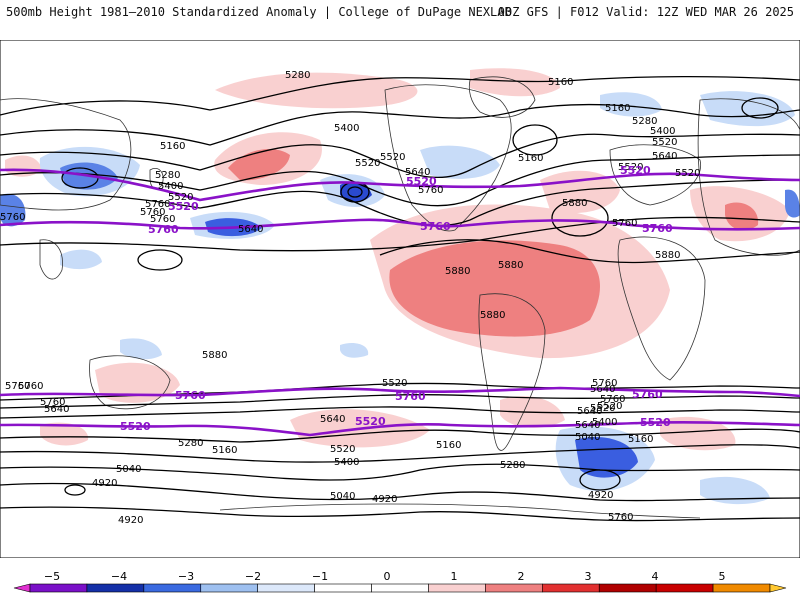 The width and height of the screenshot is (800, 600). I want to click on coastline-greenland, so click(502, 97).